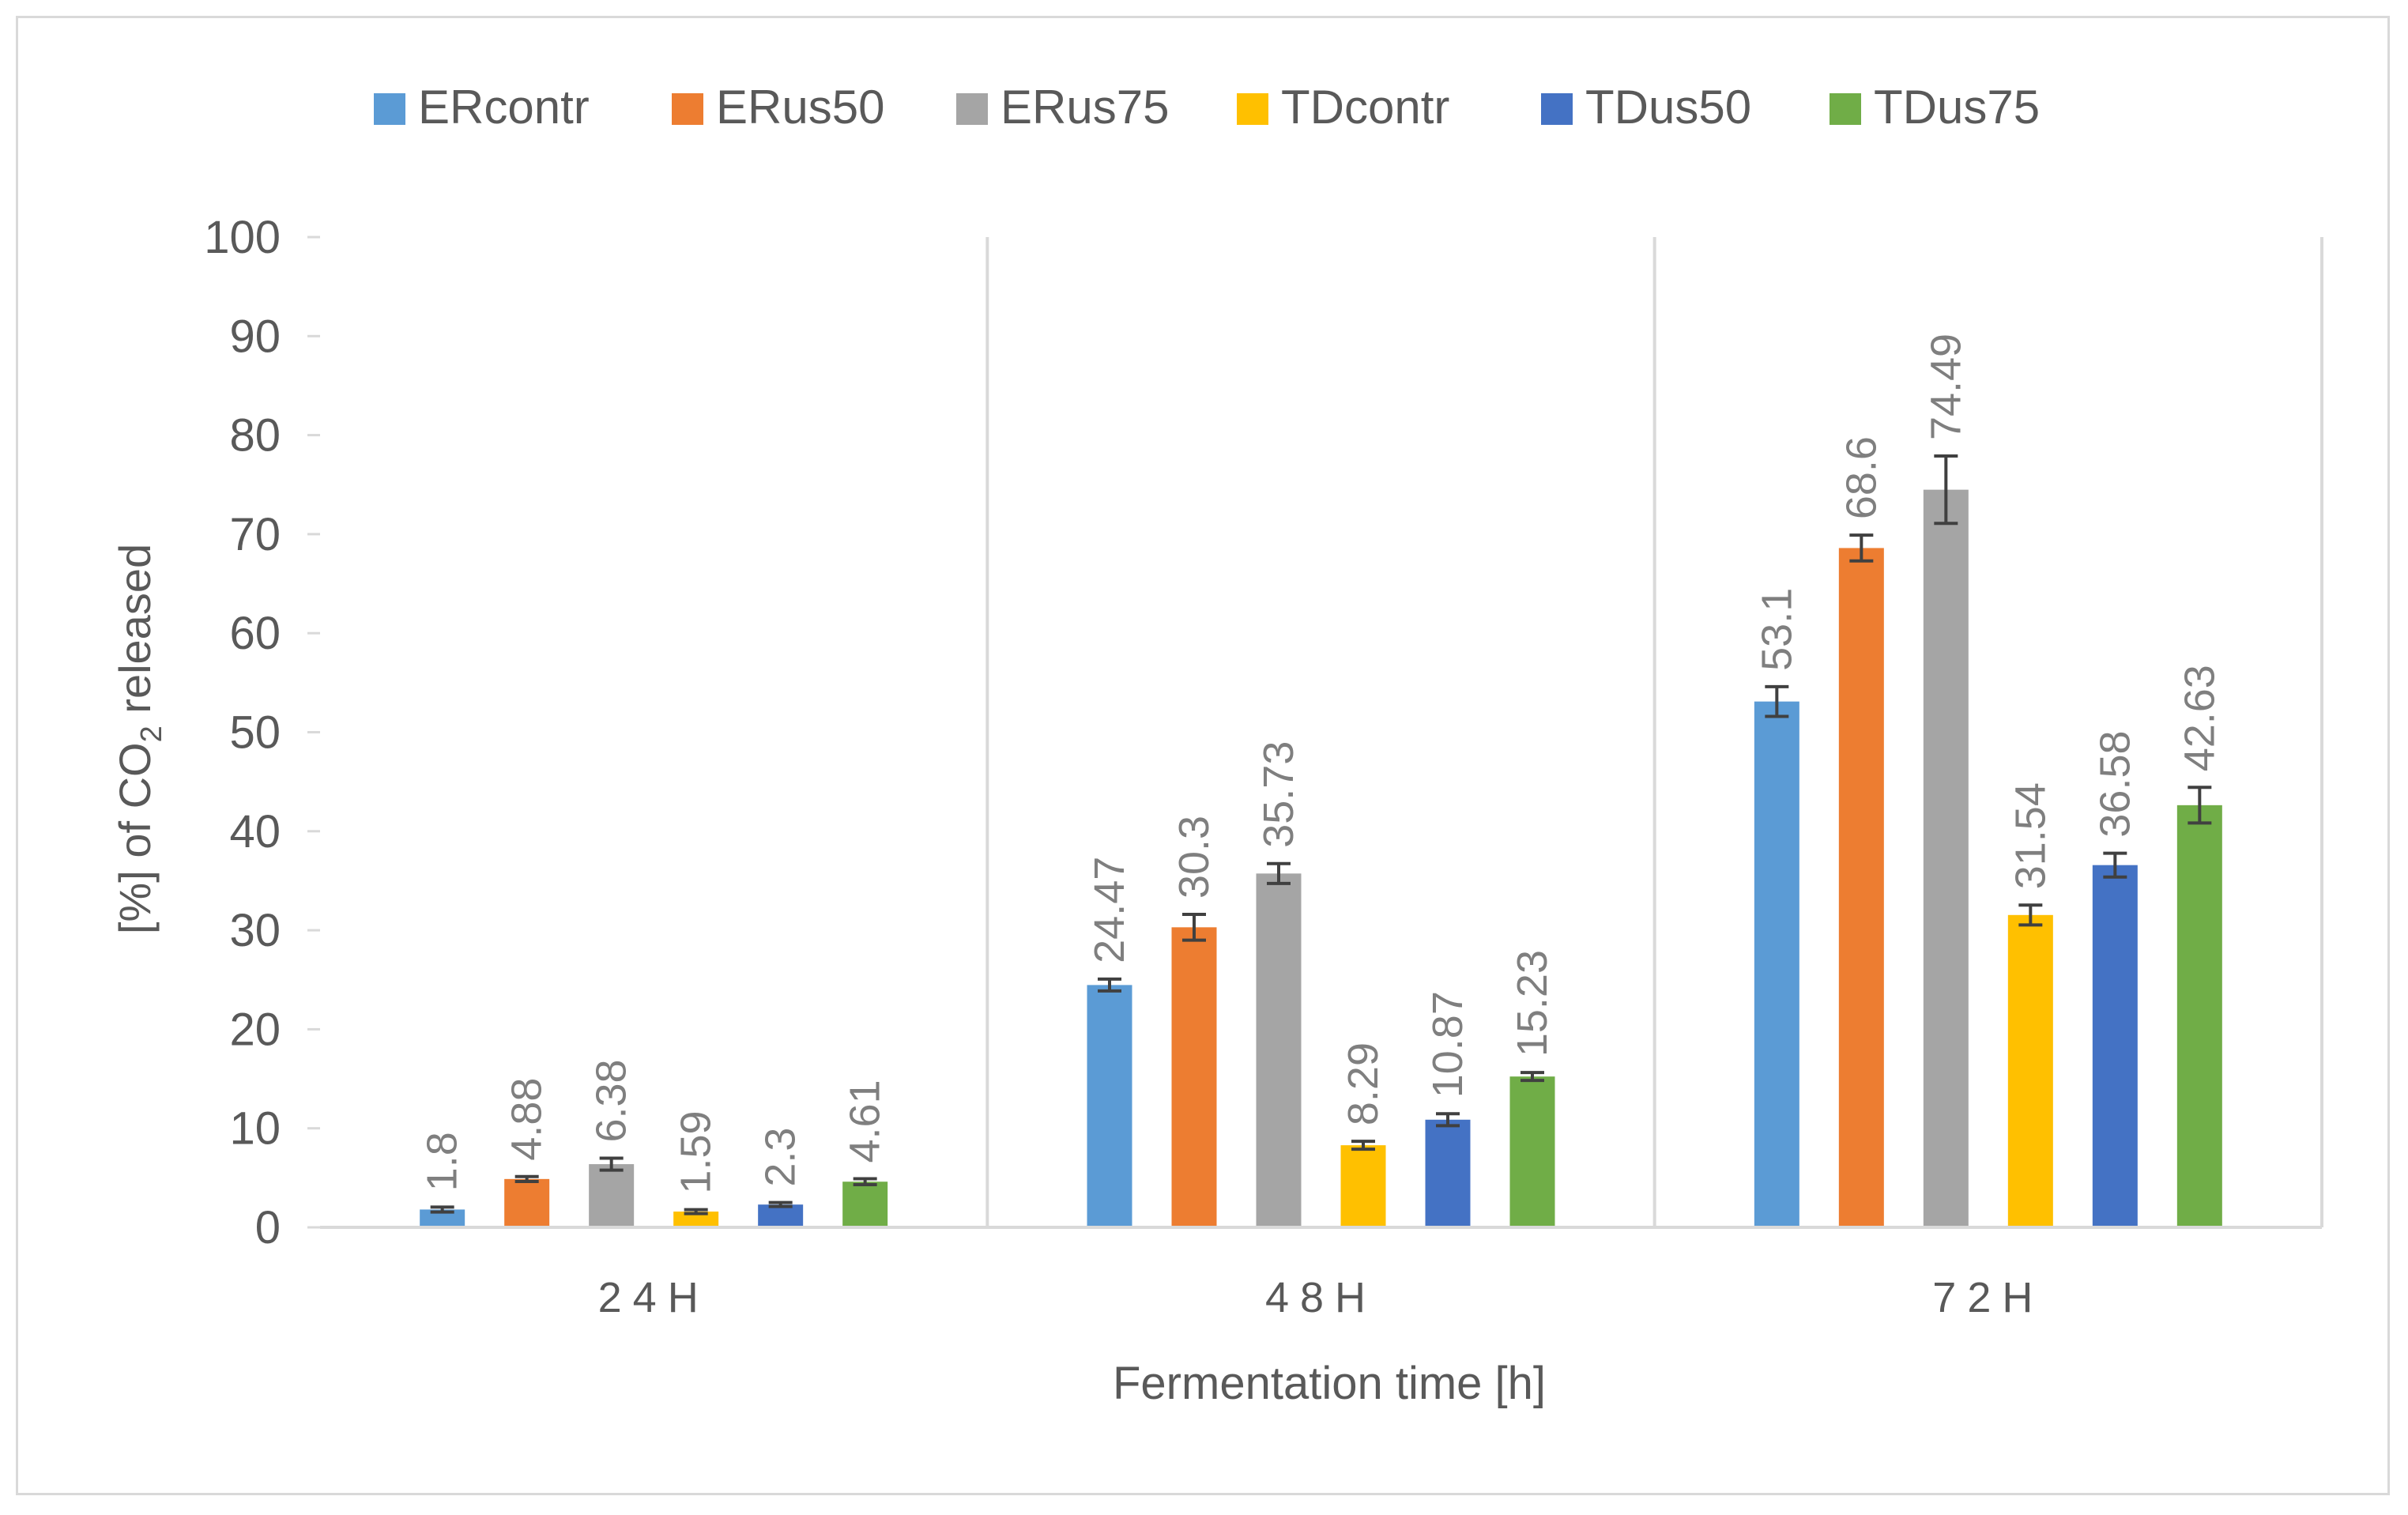  Describe the element at coordinates (1109, 985) in the screenshot. I see `error-bar-ERcontr-48H` at that location.